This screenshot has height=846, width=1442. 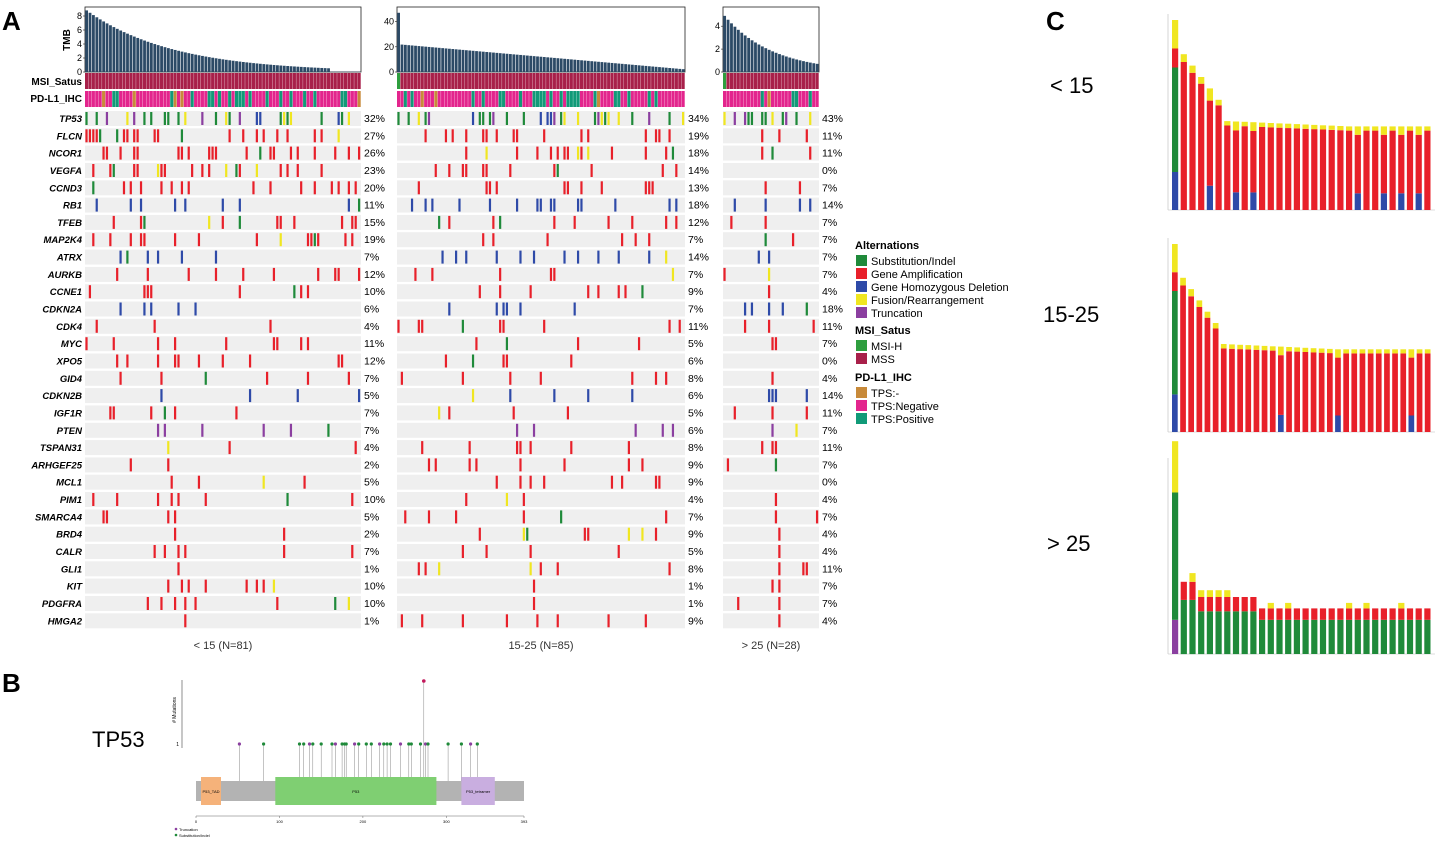 I want to click on alteration-percent: 23%, so click(x=374, y=171).